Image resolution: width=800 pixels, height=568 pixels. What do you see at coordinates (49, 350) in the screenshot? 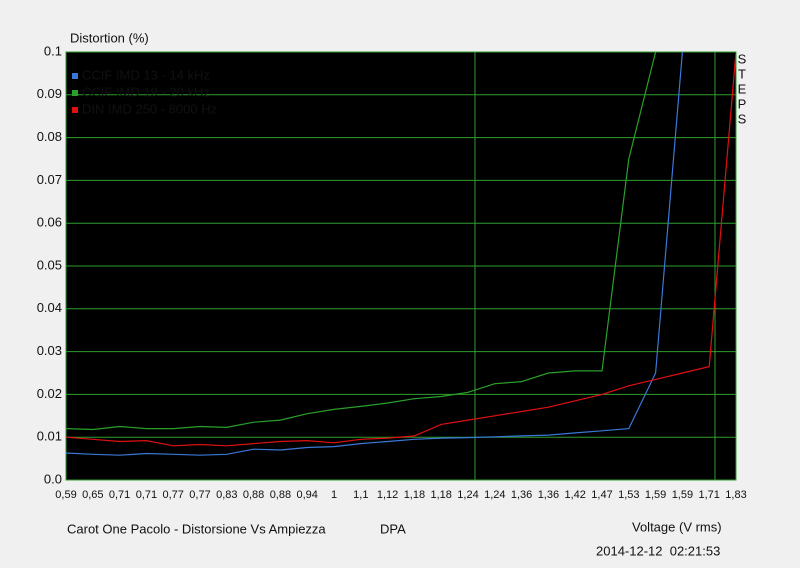
I see `y-tick-label: 0.03` at bounding box center [49, 350].